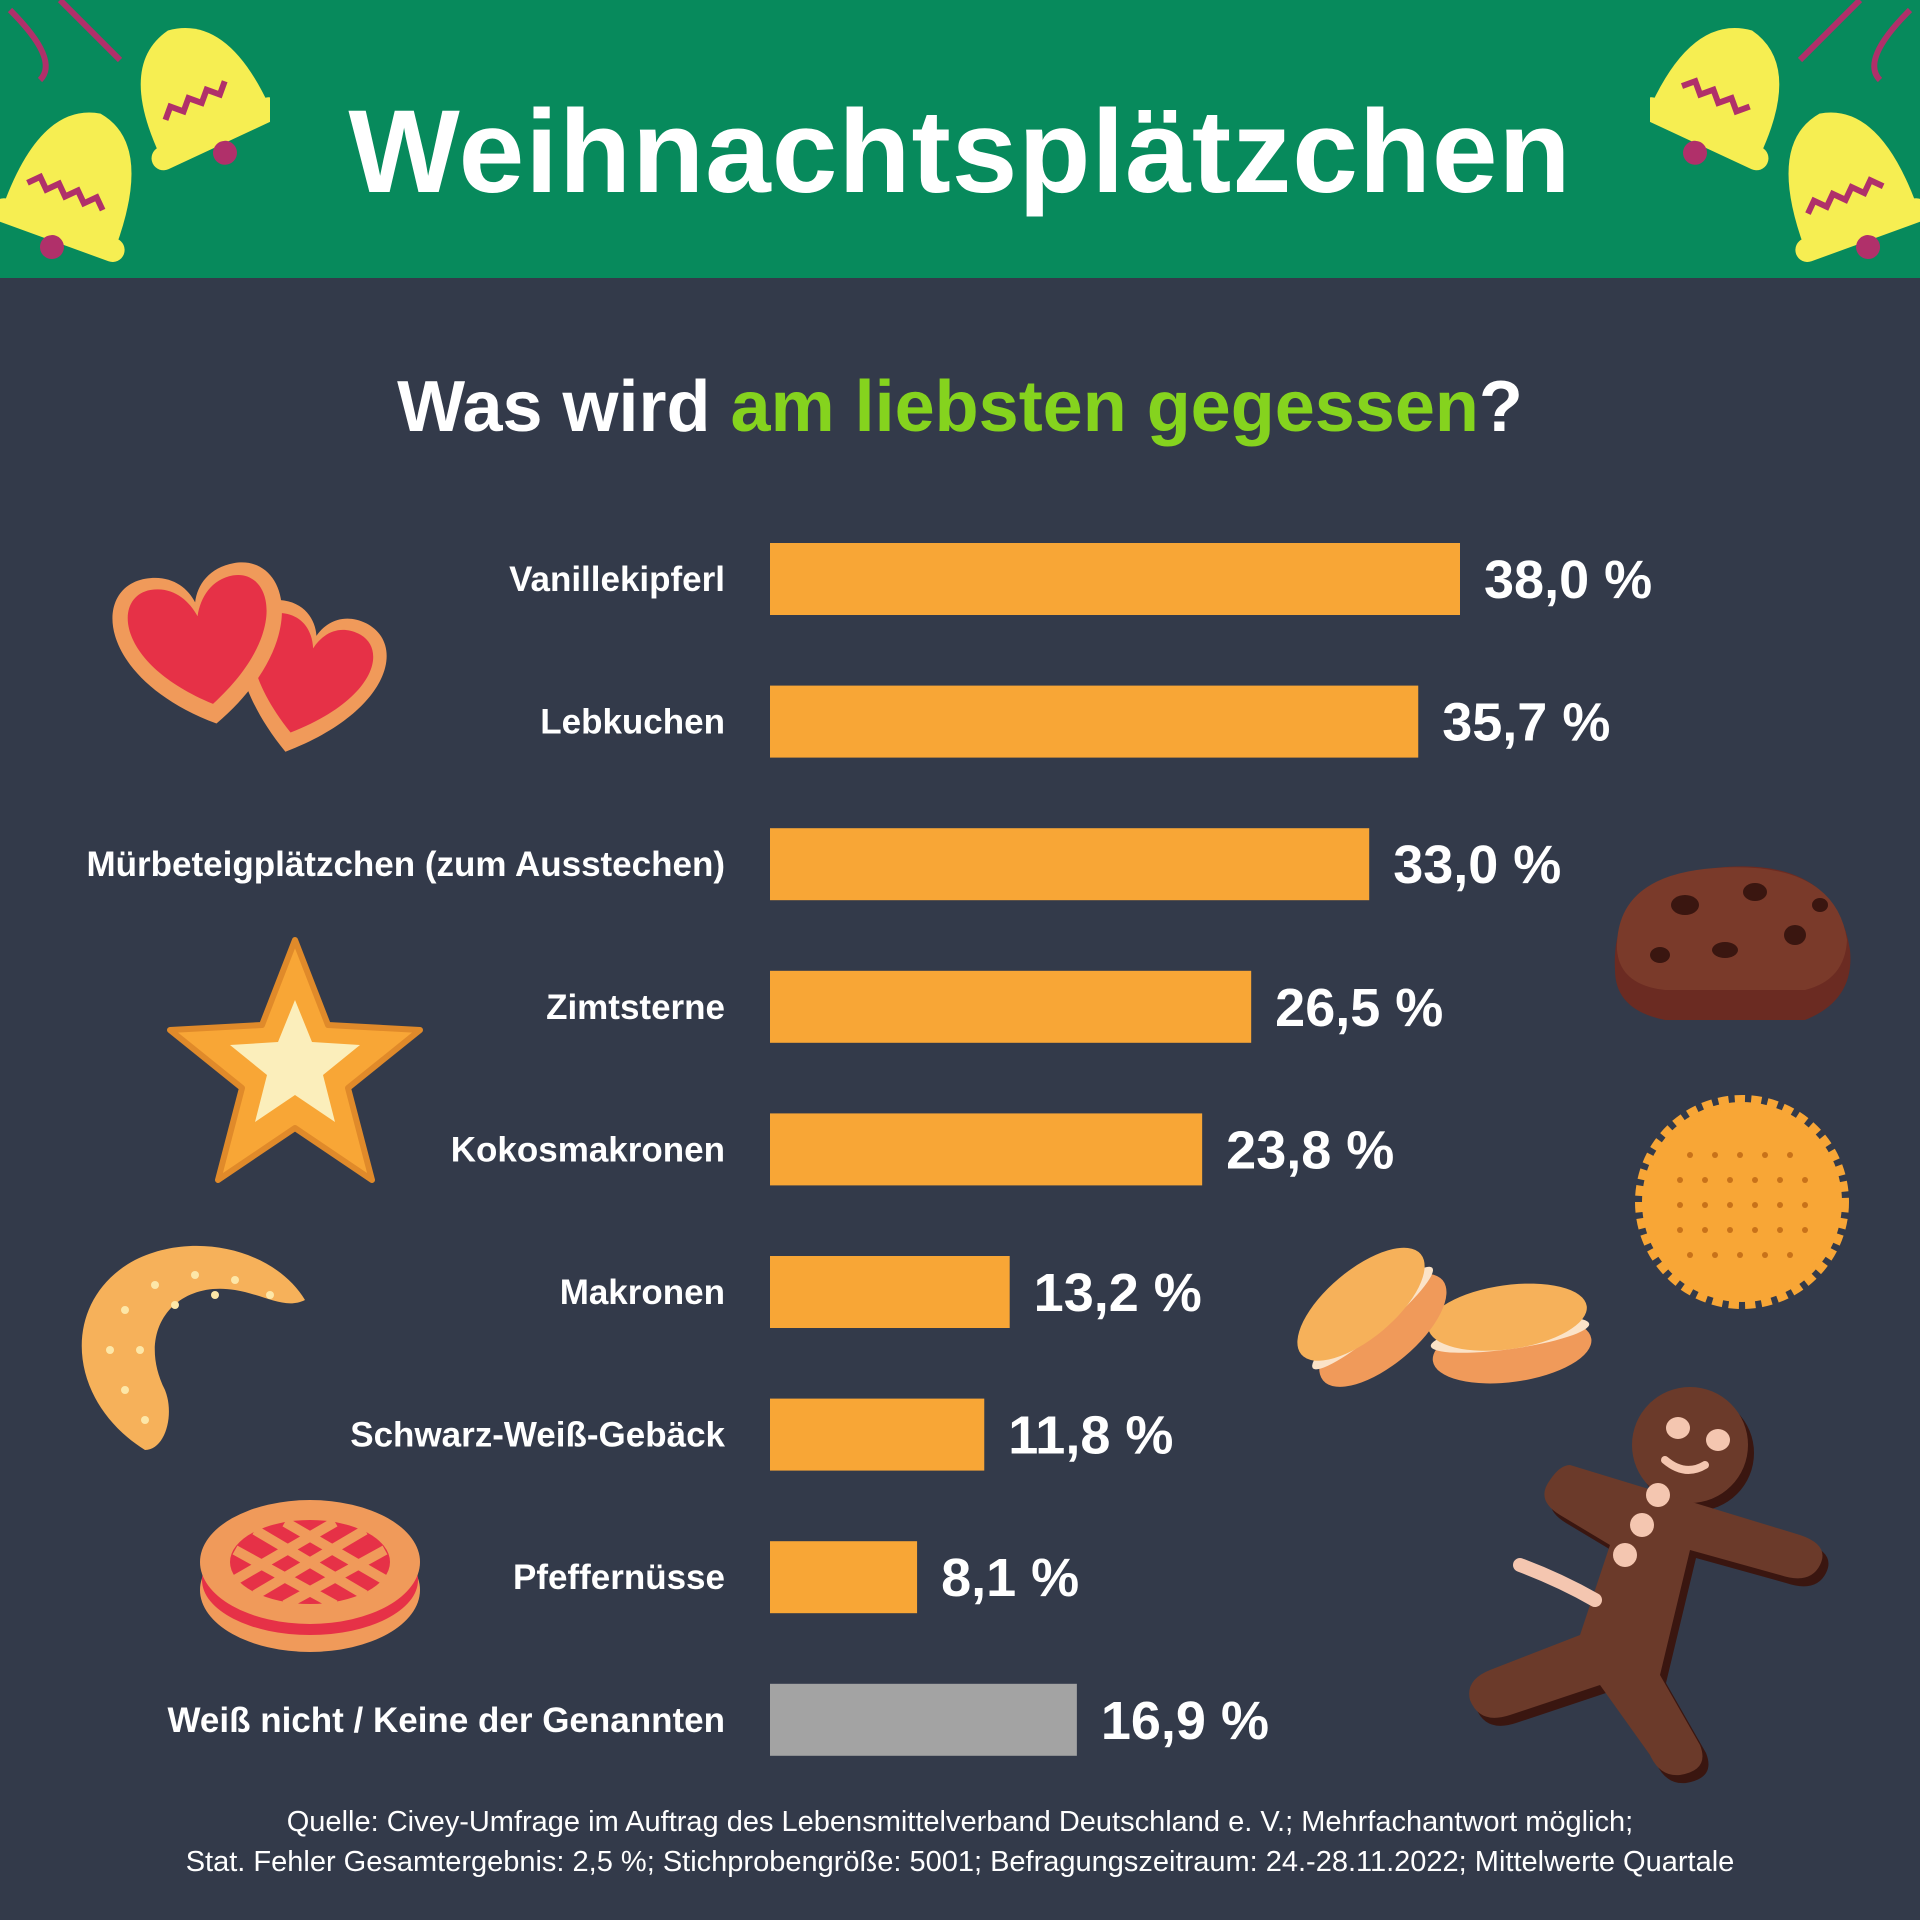 The height and width of the screenshot is (1920, 1920). I want to click on subtitle-accent: am liebsten gegessen, so click(1104, 407).